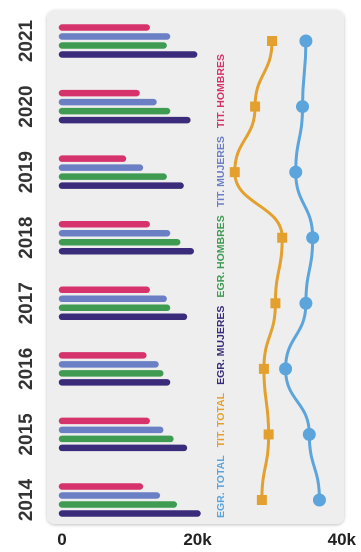  What do you see at coordinates (302, 270) in the screenshot?
I see `line-egr-total` at bounding box center [302, 270].